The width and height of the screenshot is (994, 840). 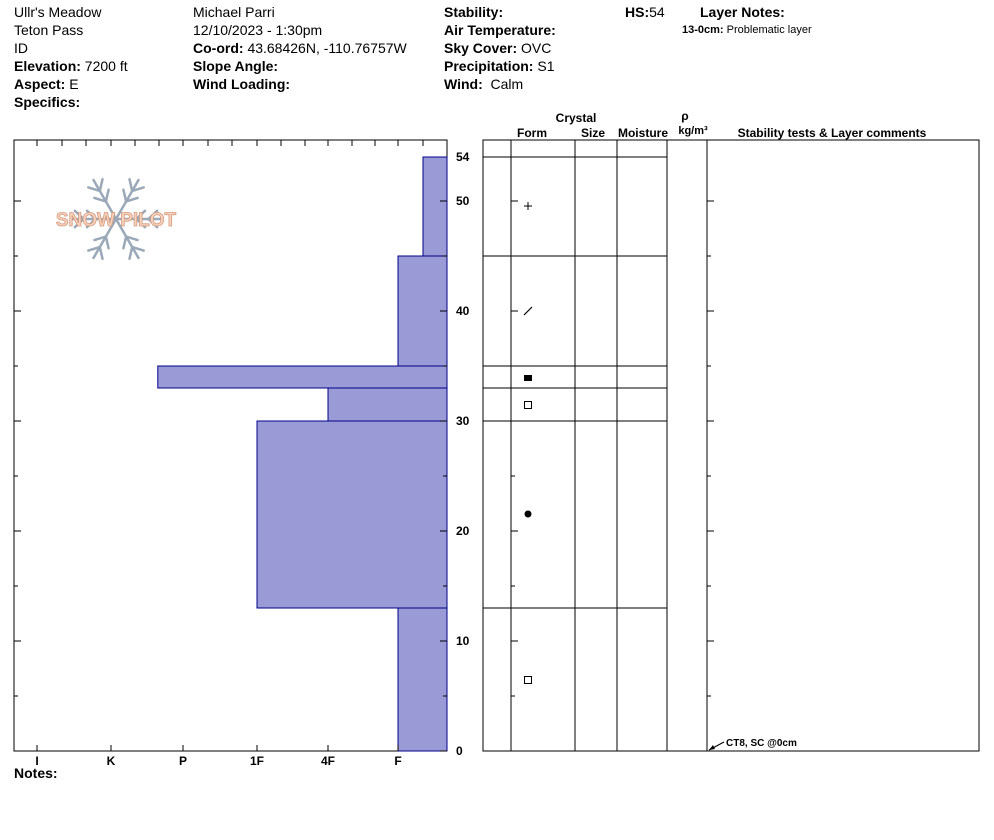 What do you see at coordinates (258, 30) in the screenshot?
I see `observation-datetime: 12/10/2023 - 1:30pm` at bounding box center [258, 30].